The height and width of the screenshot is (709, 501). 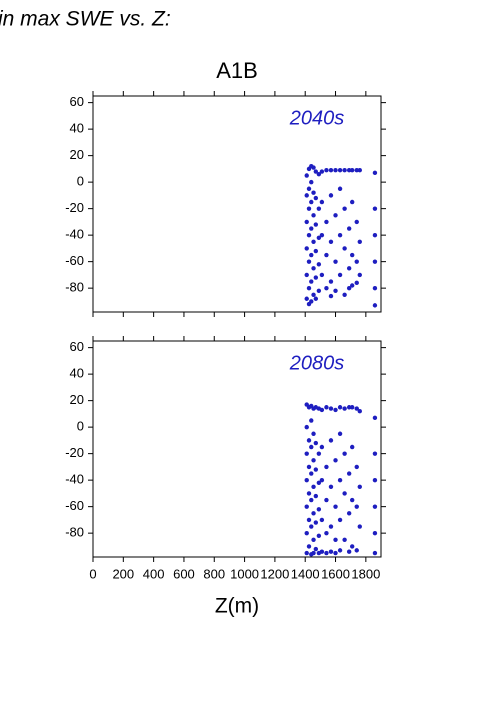 What do you see at coordinates (214, 573) in the screenshot?
I see `x-tick-label: 800` at bounding box center [214, 573].